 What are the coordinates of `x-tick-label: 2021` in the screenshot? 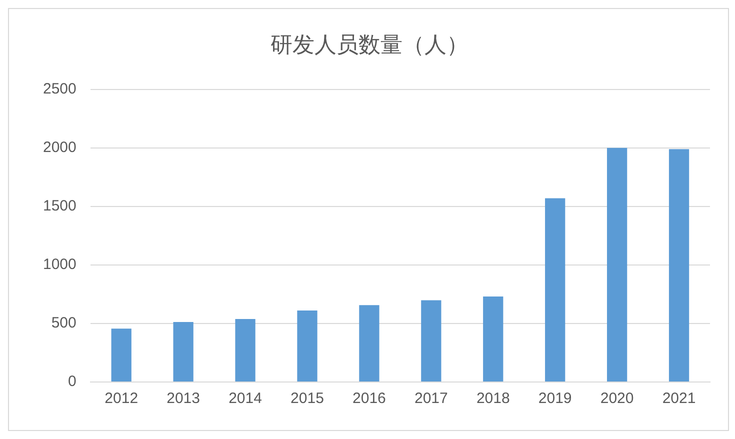 It's located at (679, 399).